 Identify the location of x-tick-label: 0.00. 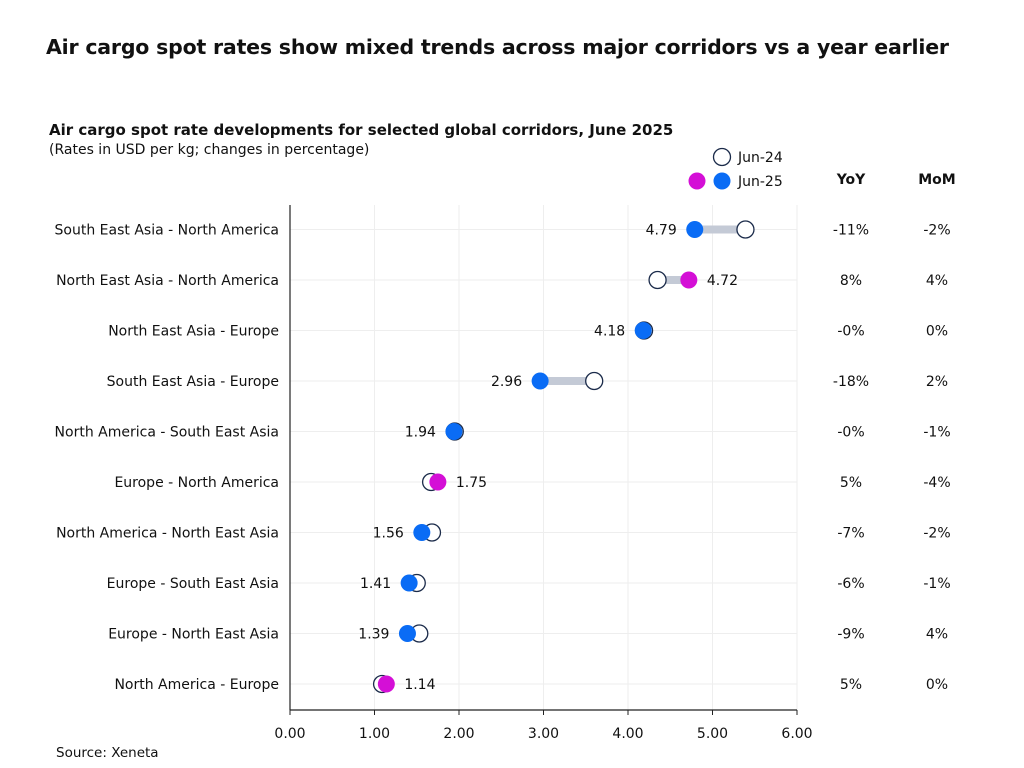
(289, 734).